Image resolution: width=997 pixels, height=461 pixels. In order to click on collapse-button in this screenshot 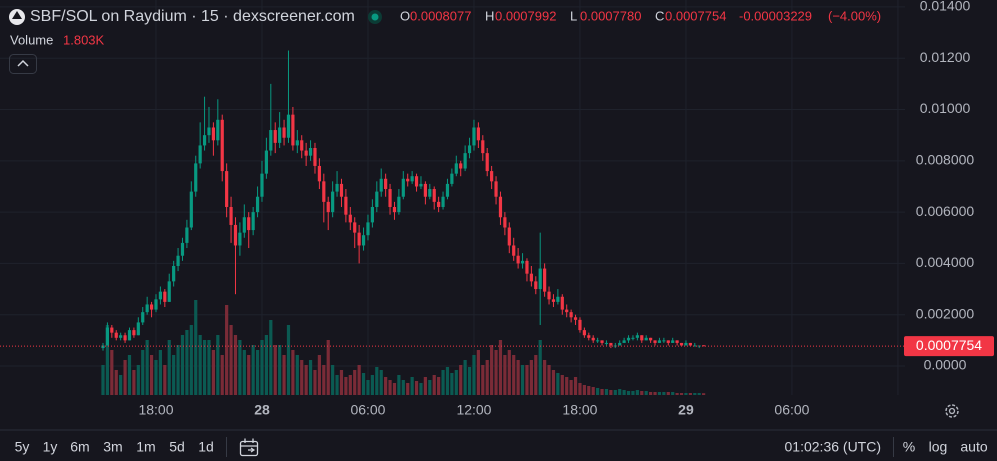, I will do `click(23, 64)`.